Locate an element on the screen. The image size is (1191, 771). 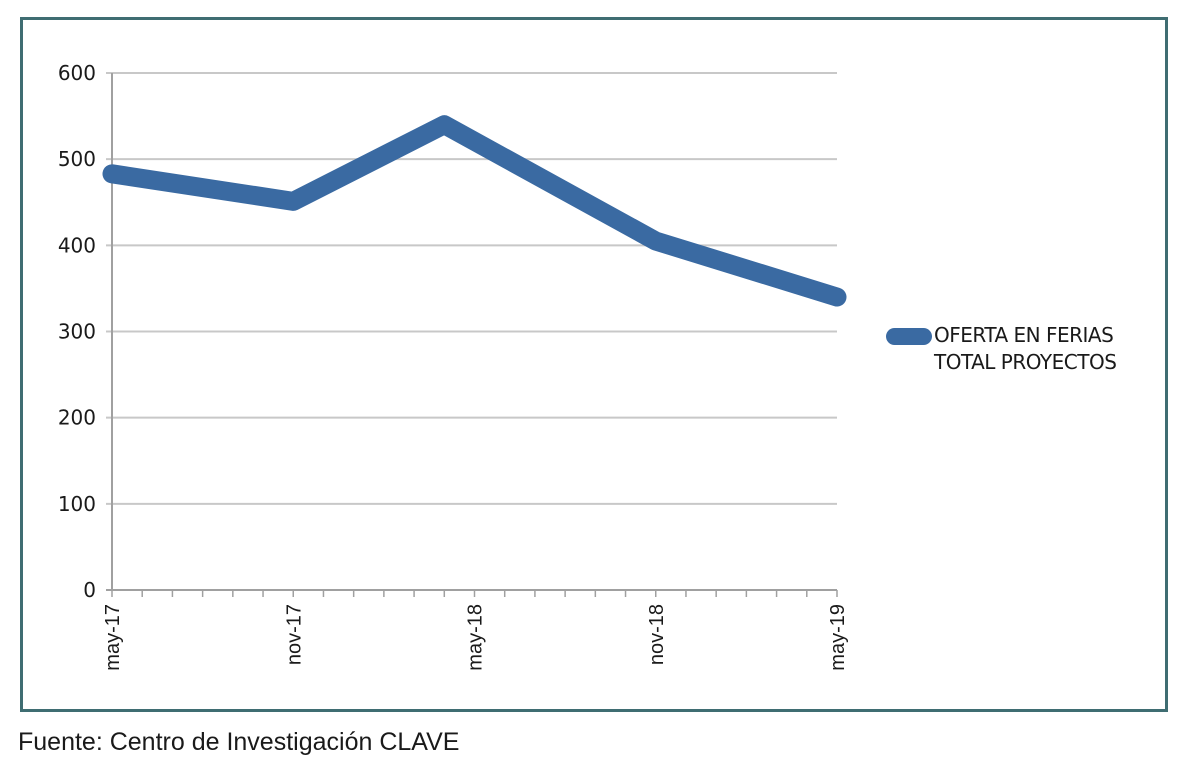
legend: OFERTA EN FERIAS TOTAL PROYECTOS is located at coordinates (1001, 349).